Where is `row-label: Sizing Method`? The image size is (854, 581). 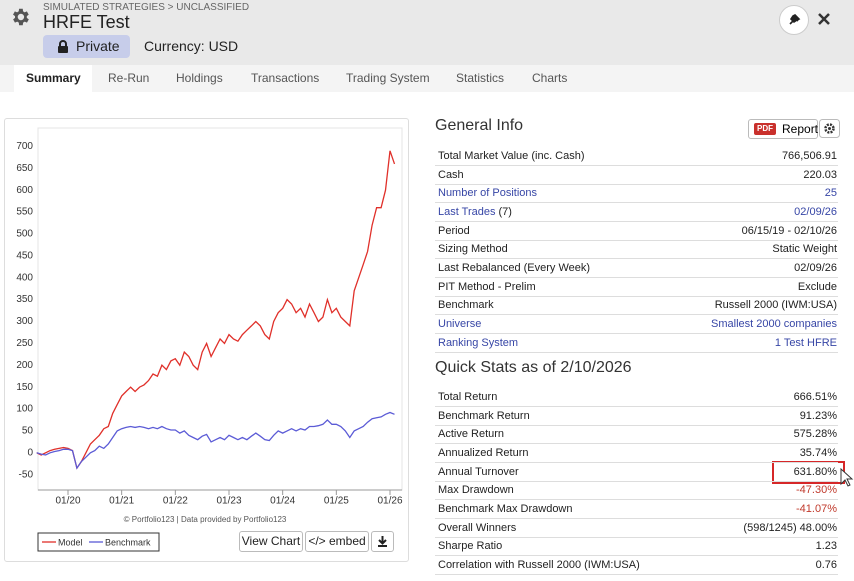
row-label: Sizing Method is located at coordinates (473, 249).